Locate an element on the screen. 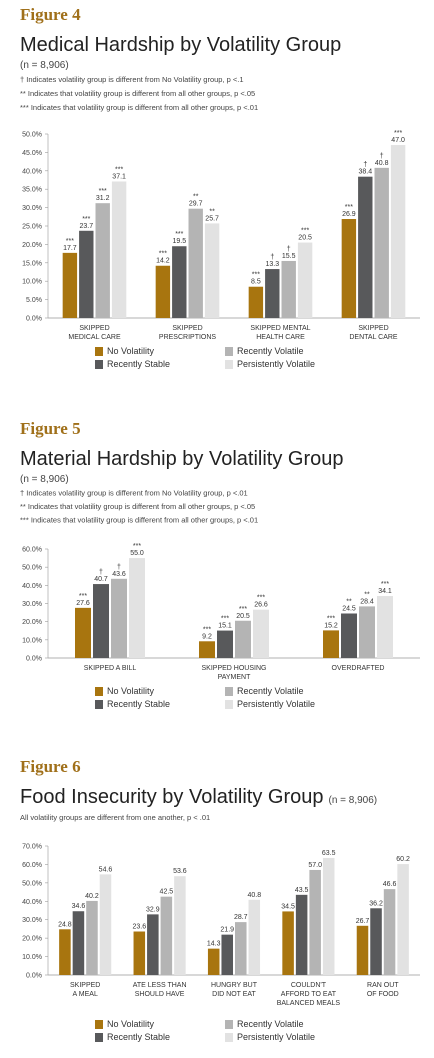 This screenshot has width=434, height=1058. value-label: 24.8 is located at coordinates (65, 924).